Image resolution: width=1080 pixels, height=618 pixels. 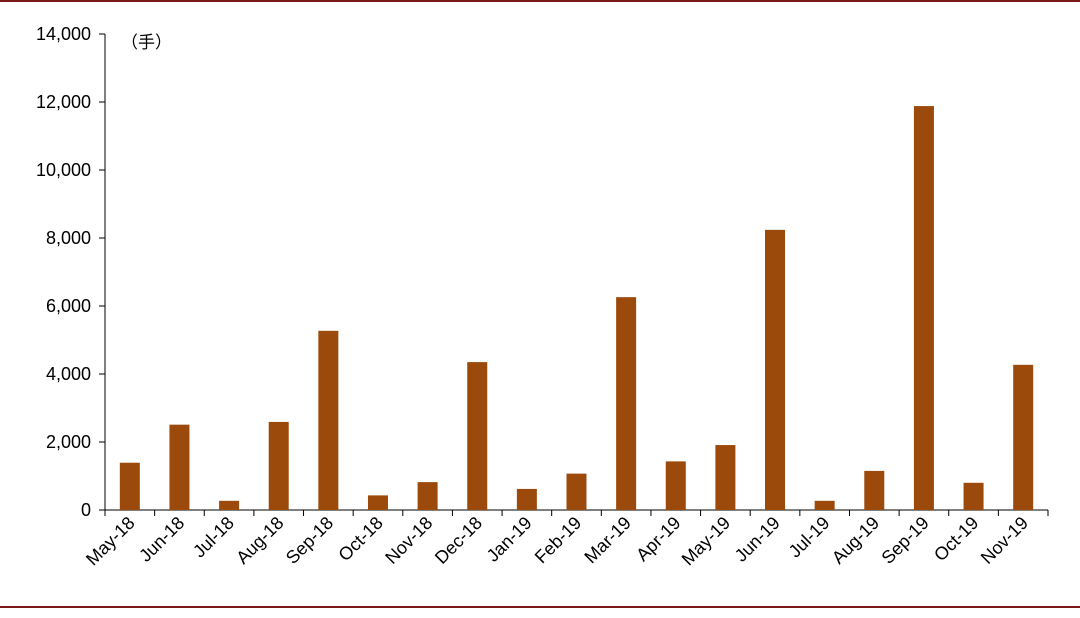 I want to click on y-tick-label: 4,000, so click(x=68, y=374).